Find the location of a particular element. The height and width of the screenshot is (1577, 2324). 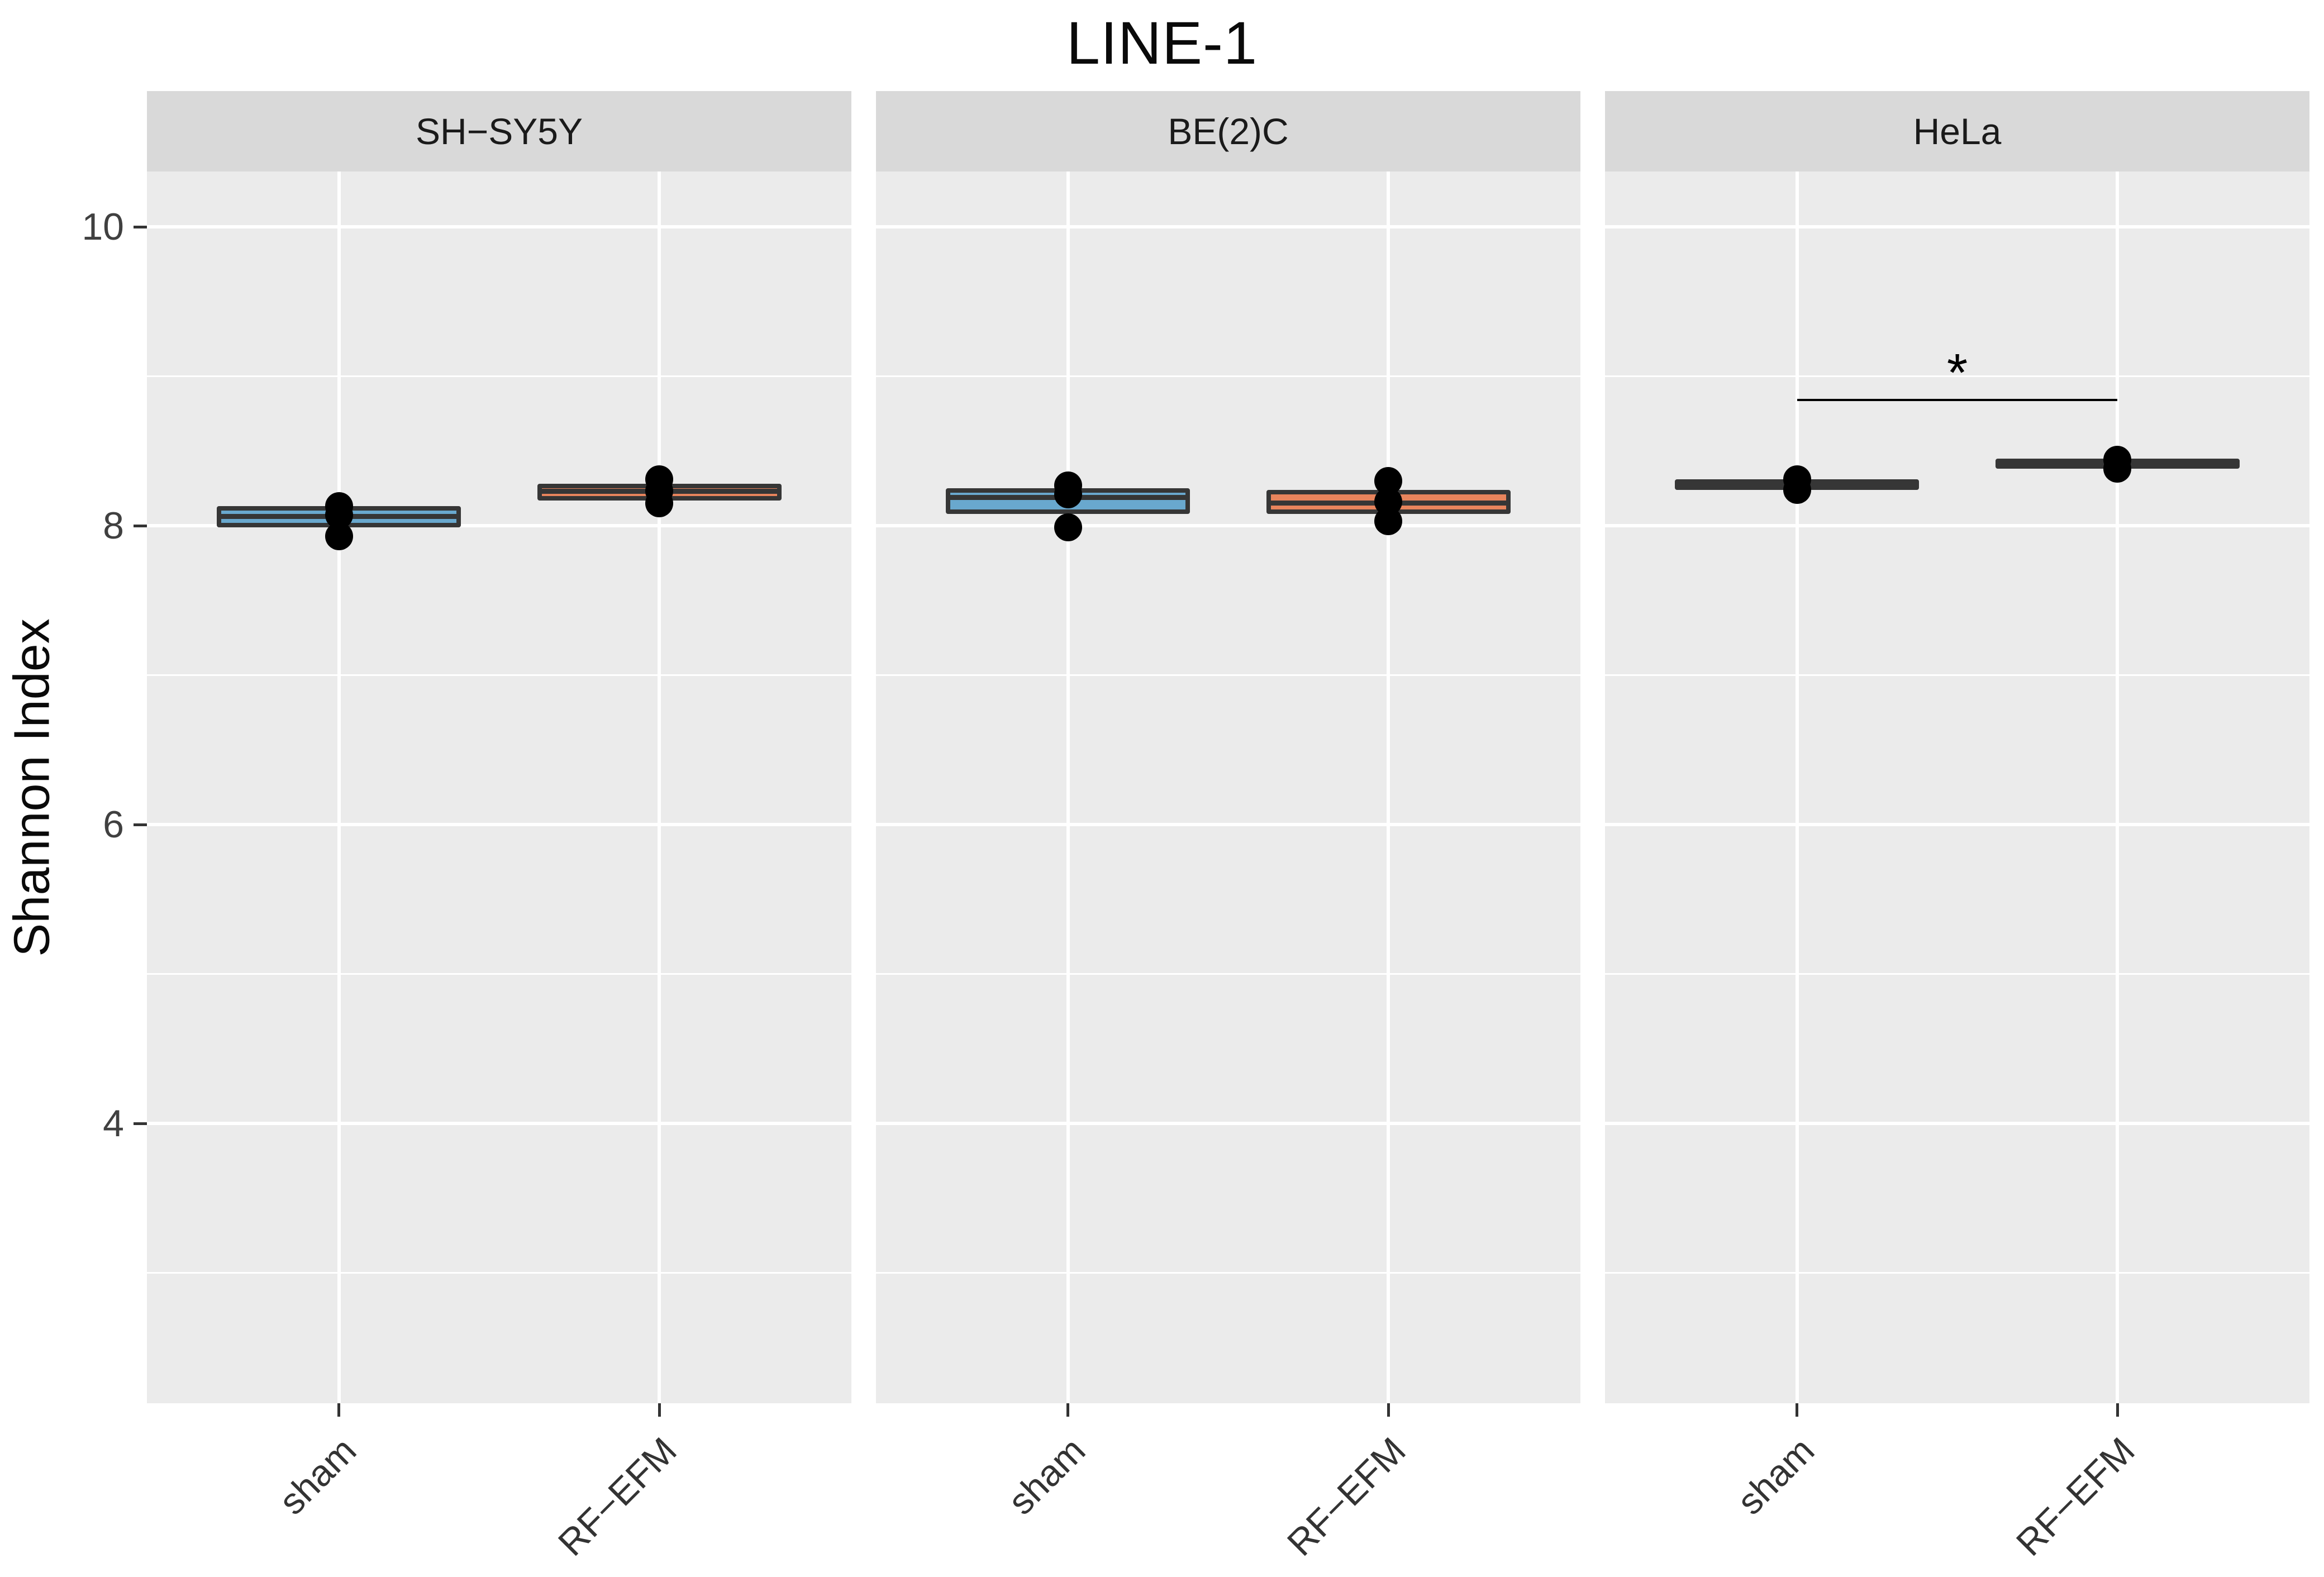

significance-bar is located at coordinates (1958, 400).